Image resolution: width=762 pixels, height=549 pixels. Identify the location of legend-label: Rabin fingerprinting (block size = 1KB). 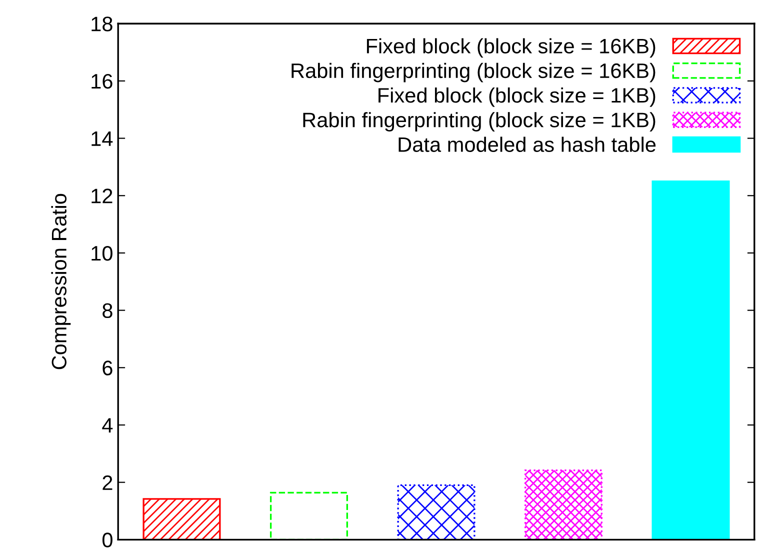
(479, 122).